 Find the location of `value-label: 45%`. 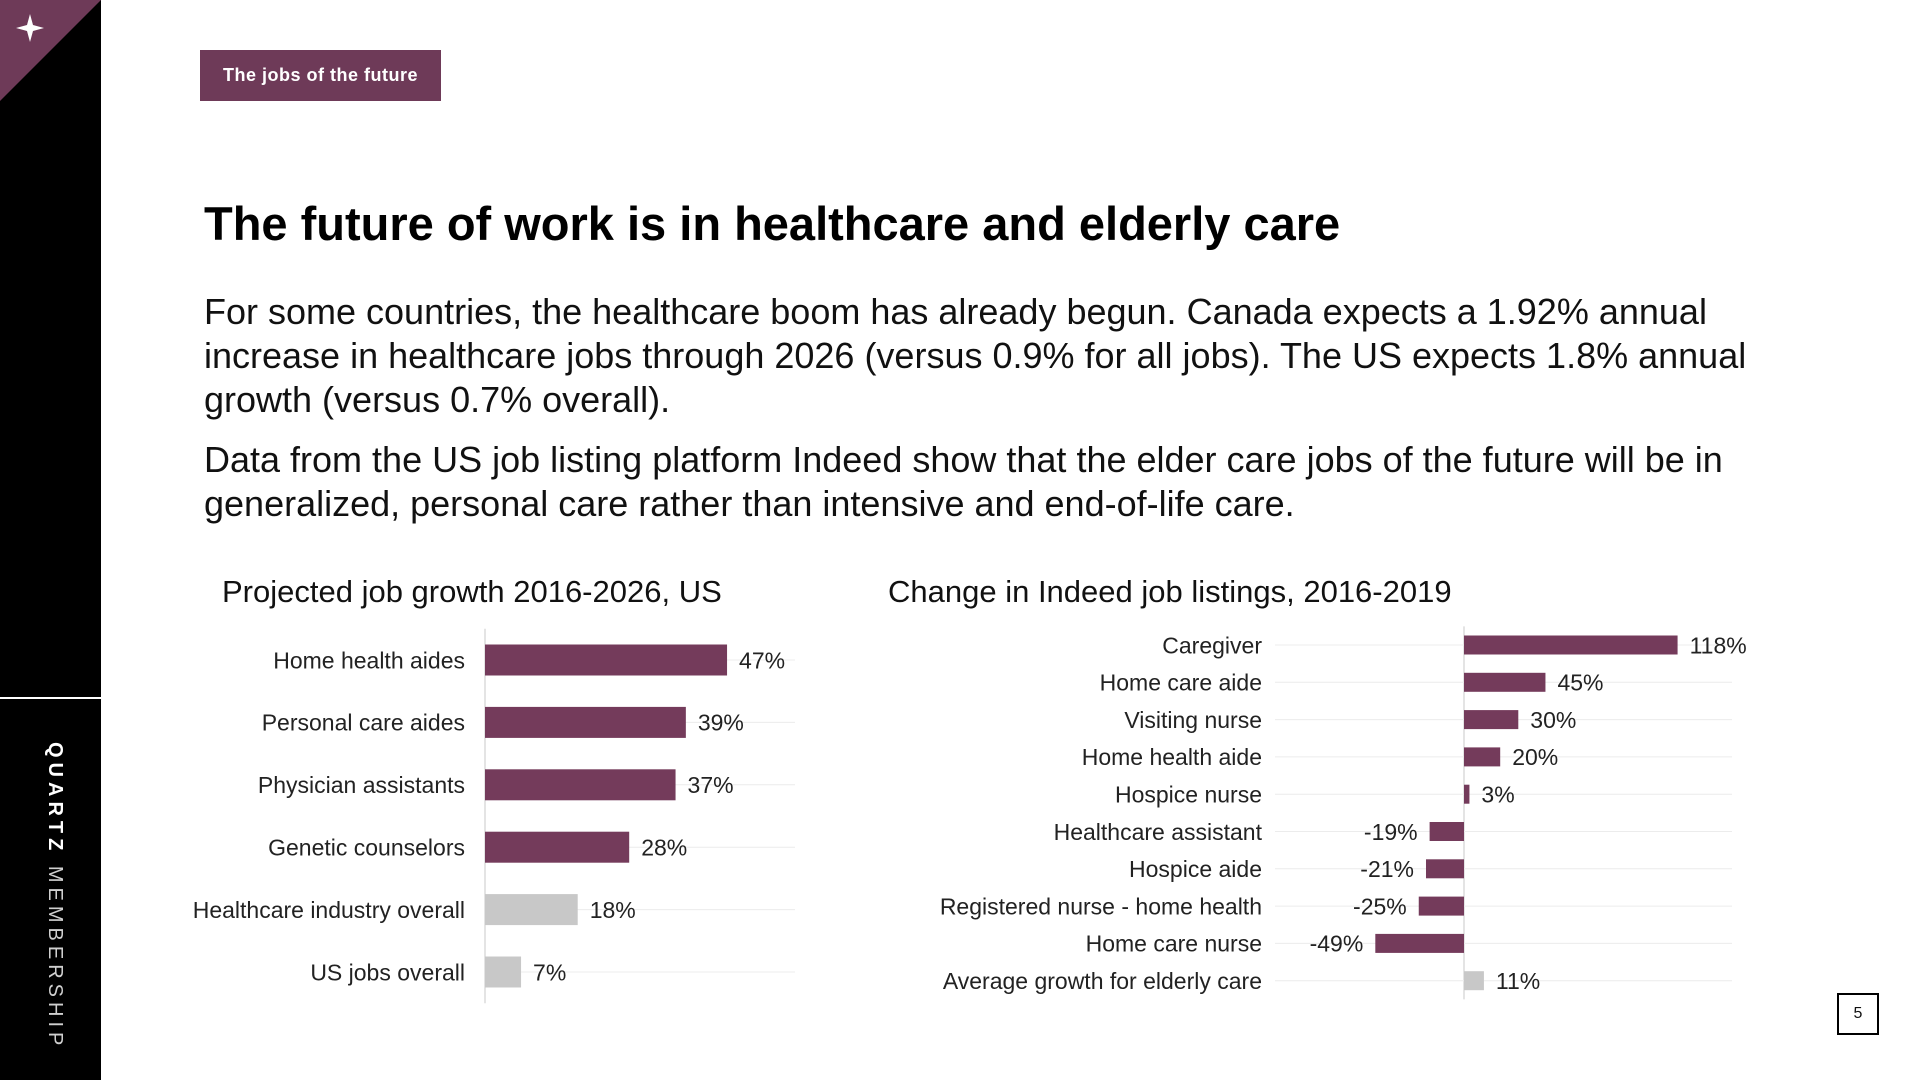

value-label: 45% is located at coordinates (1580, 683).